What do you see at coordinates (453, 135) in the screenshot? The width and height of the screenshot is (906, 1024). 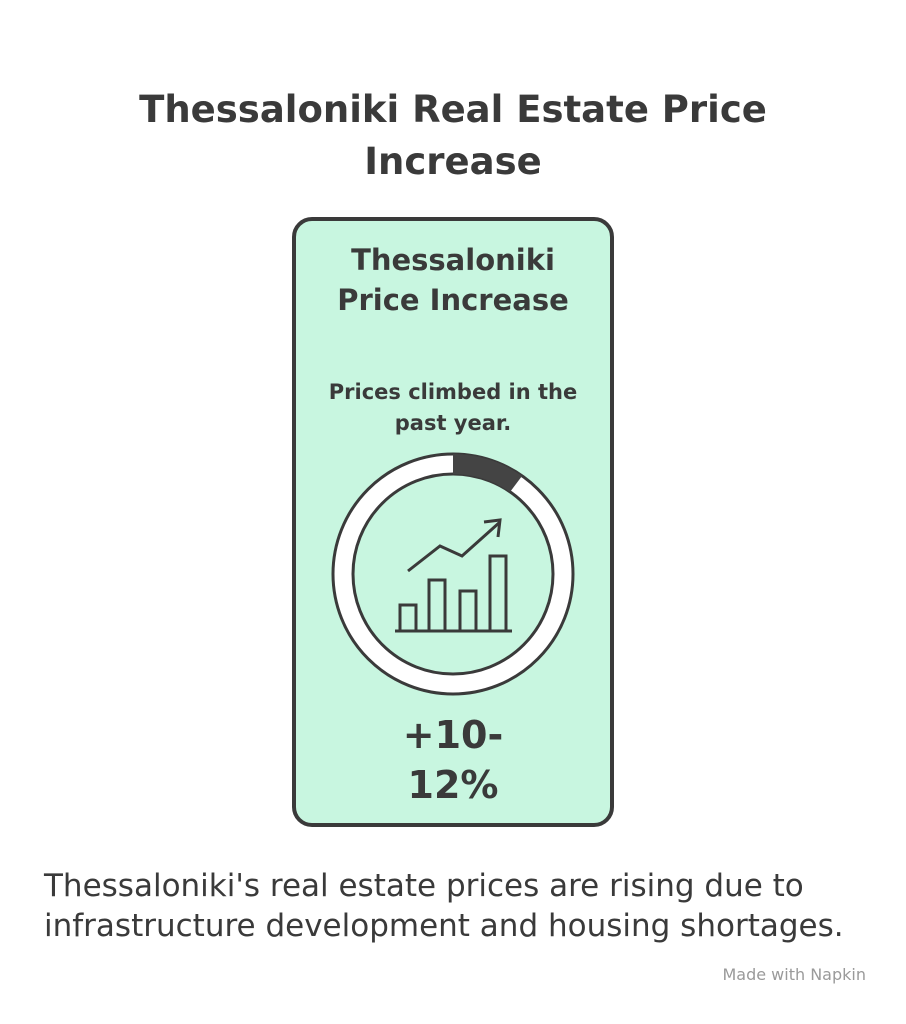 I see `page-title: Thessaloniki Real Estate Price Increase` at bounding box center [453, 135].